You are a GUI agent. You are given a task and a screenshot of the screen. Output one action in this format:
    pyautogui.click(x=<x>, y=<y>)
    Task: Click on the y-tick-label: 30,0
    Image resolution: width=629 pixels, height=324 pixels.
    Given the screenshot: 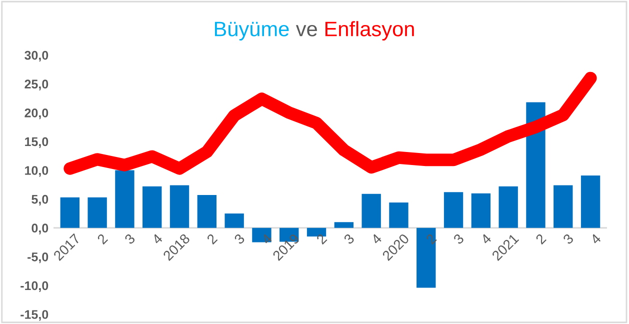 What is the action you would take?
    pyautogui.click(x=36, y=56)
    